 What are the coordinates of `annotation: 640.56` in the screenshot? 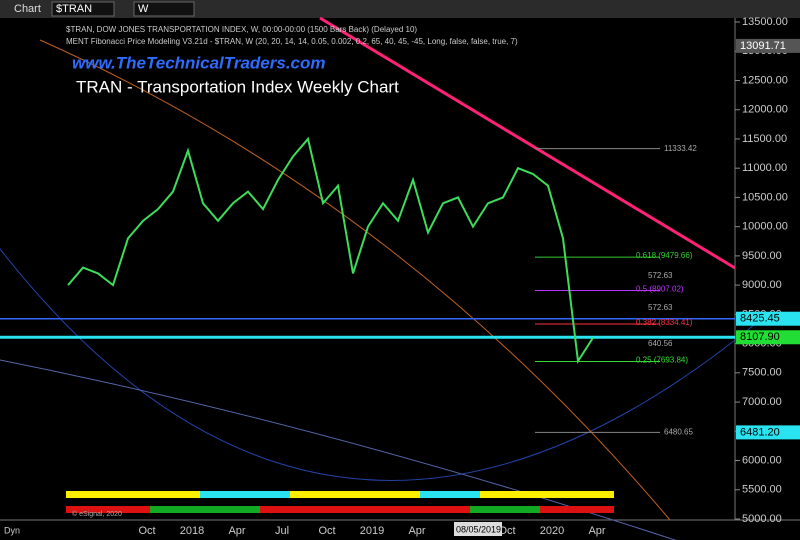 It's located at (660, 343).